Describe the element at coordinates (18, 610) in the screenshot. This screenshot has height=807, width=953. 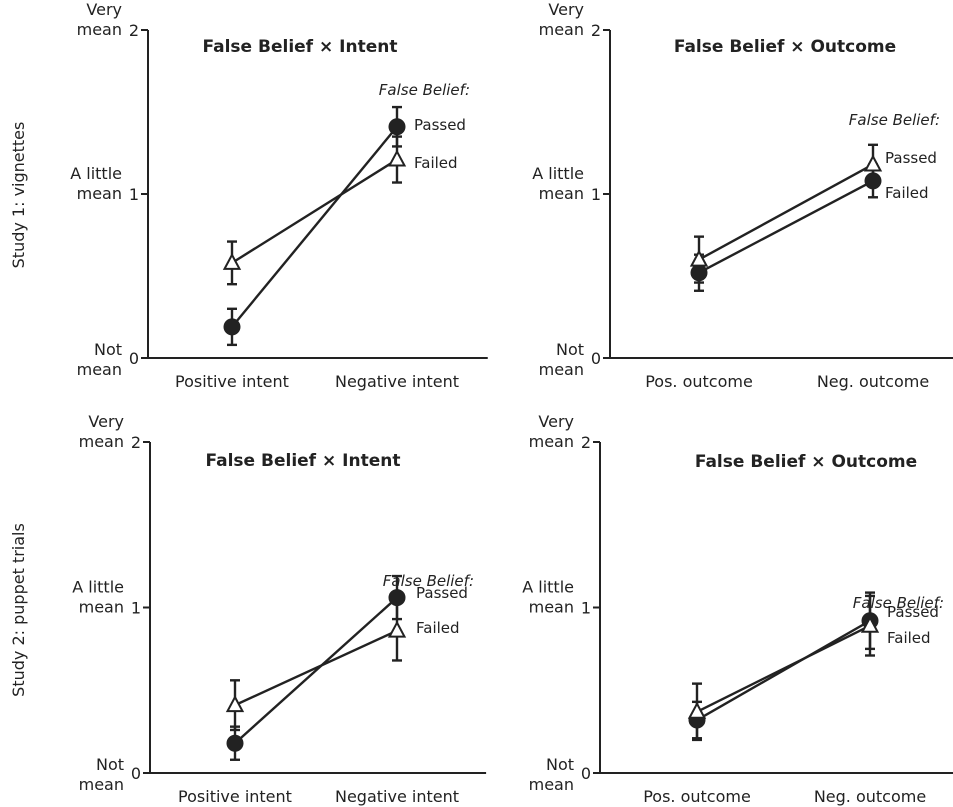
I see `row-label-study-2: Study 2: puppet trials` at that location.